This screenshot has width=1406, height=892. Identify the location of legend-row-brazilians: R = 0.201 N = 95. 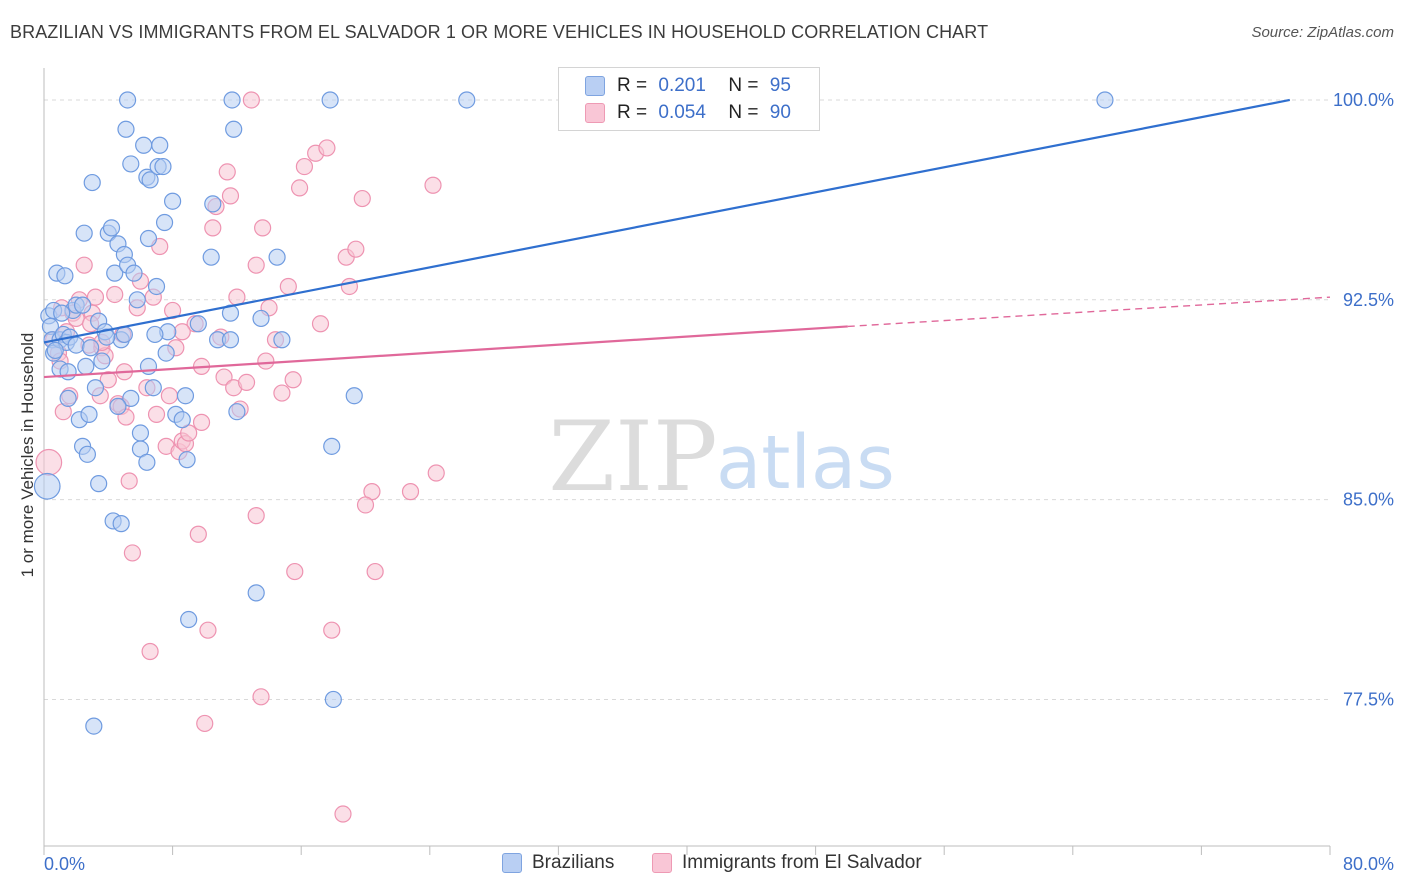
(688, 86).